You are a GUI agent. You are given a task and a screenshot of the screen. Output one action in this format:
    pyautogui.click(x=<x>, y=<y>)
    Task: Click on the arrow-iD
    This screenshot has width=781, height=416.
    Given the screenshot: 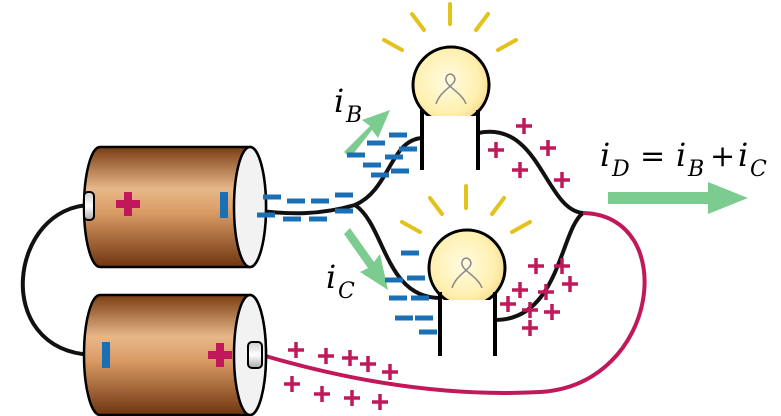 What is the action you would take?
    pyautogui.click(x=678, y=198)
    